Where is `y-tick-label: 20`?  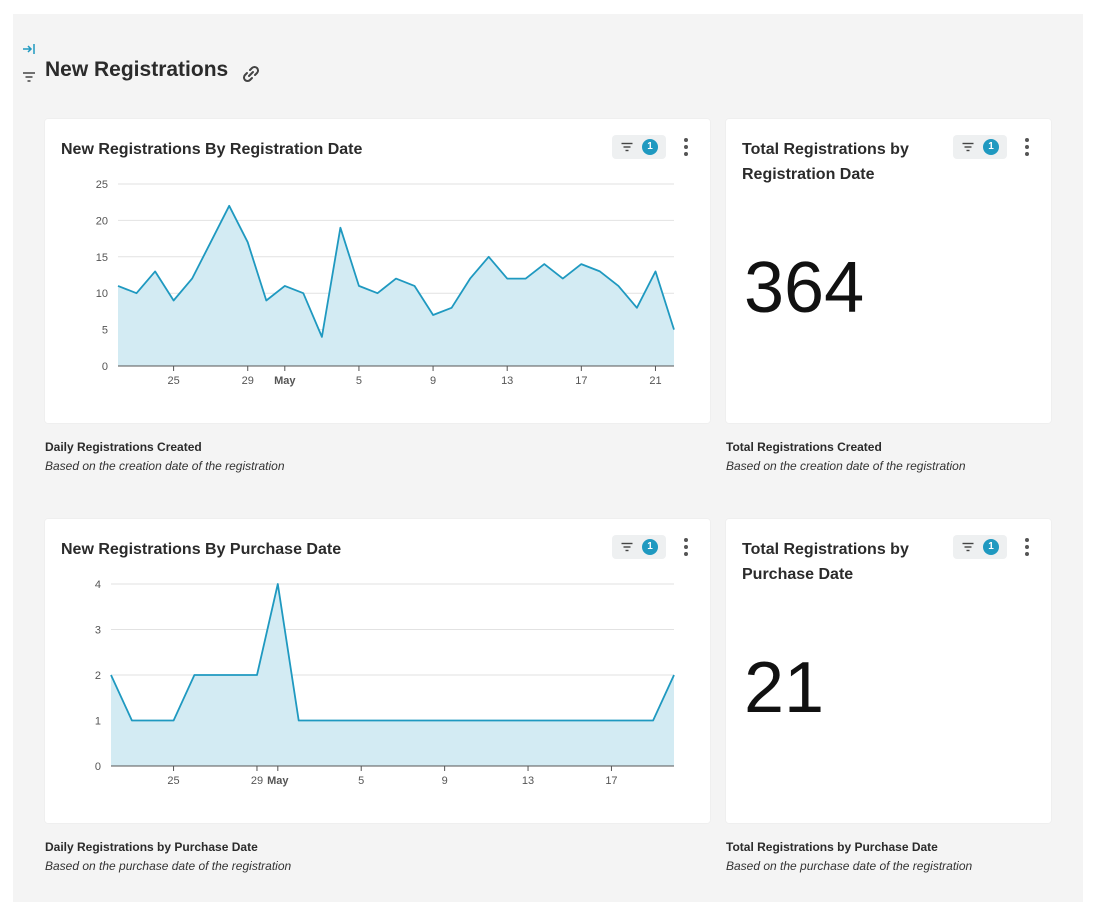
y-tick-label: 20 is located at coordinates (102, 221).